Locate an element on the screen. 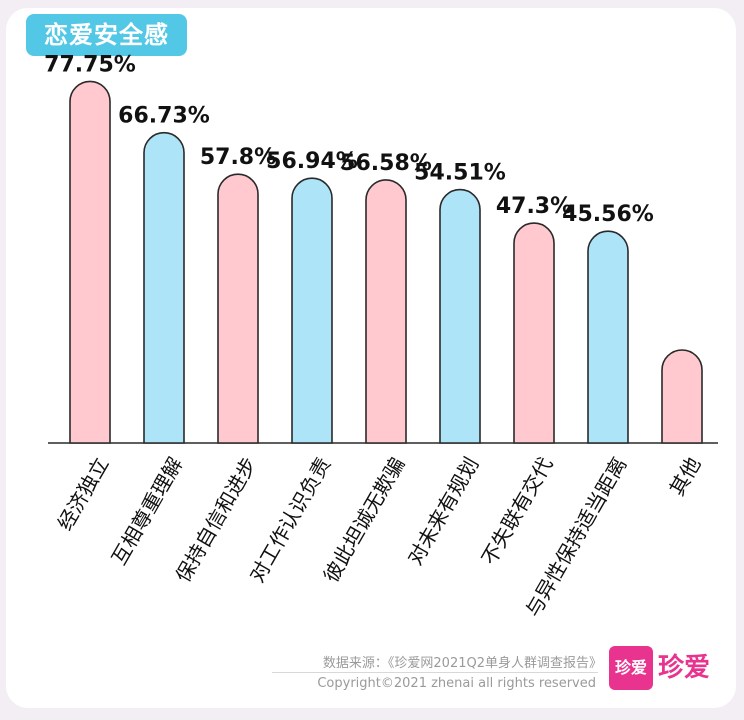 The width and height of the screenshot is (744, 720). category-tick-label: 保持自信和进步 is located at coordinates (216, 519).